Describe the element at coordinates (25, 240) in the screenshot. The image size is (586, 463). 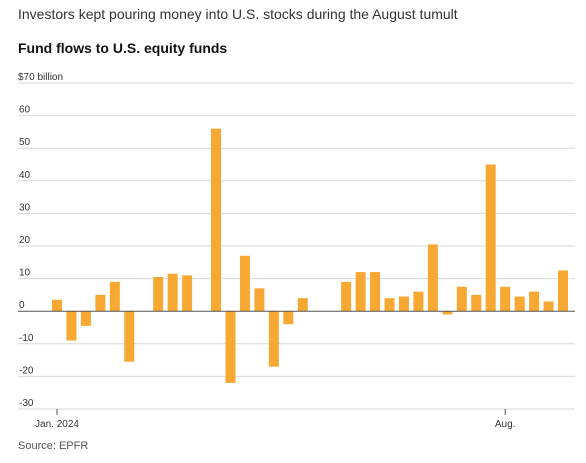
I see `y-tick-label: 20` at that location.